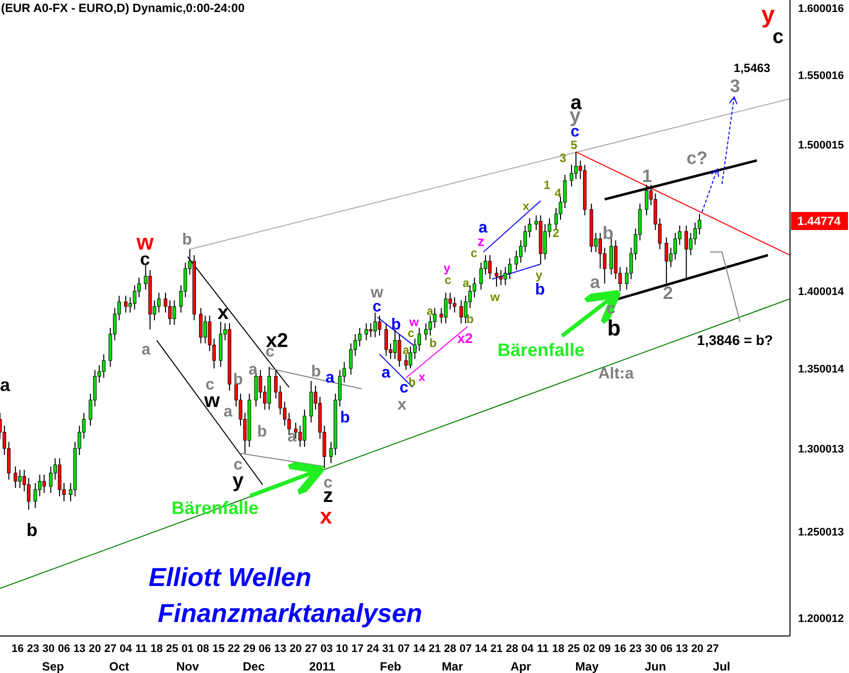  What do you see at coordinates (587, 666) in the screenshot?
I see `x2-tick-label: May` at bounding box center [587, 666].